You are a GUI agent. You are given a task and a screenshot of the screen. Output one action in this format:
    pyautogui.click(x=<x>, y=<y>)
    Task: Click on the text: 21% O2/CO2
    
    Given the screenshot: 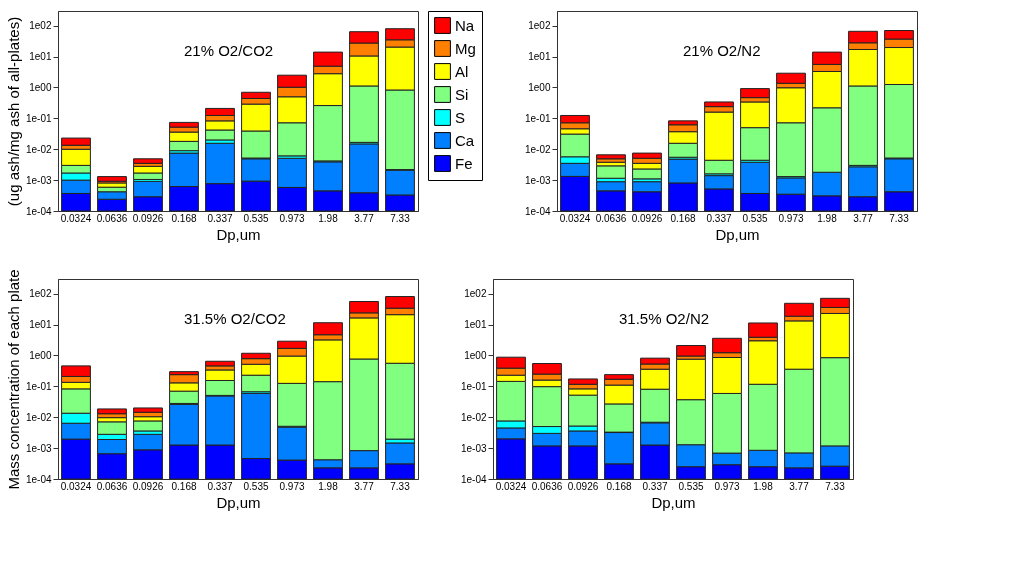 What is the action you would take?
    pyautogui.click(x=229, y=50)
    